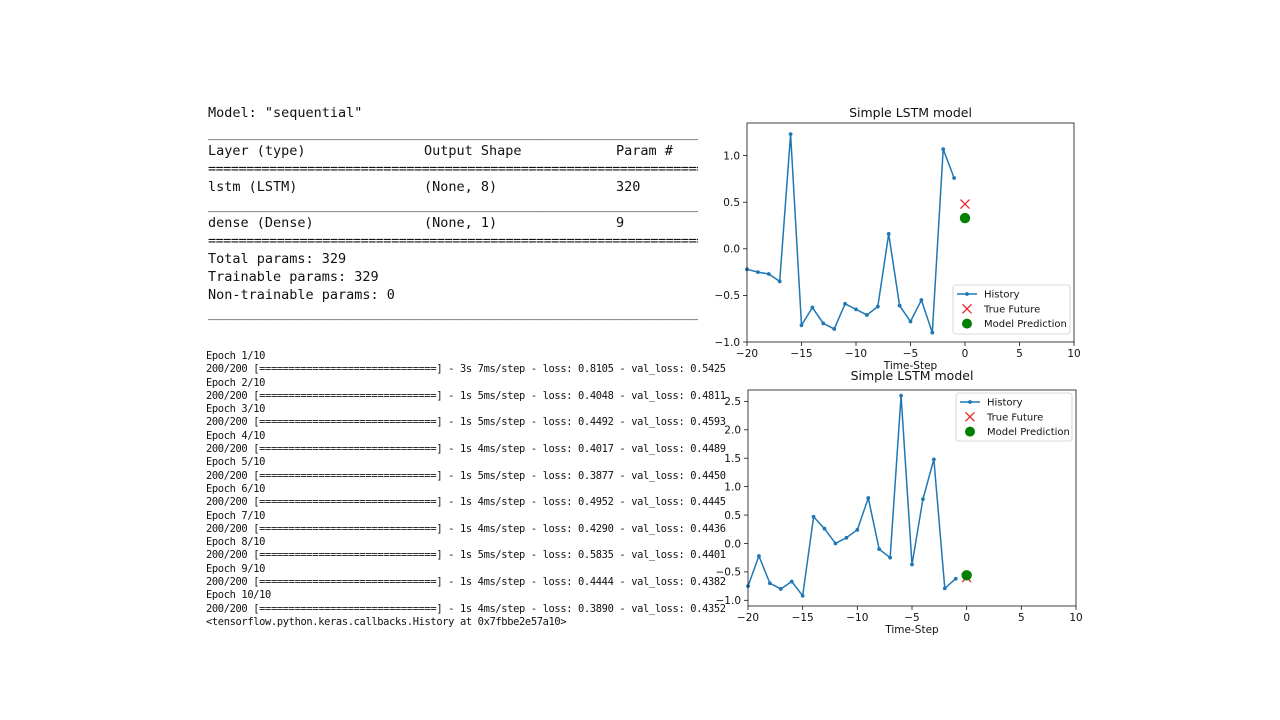 The image size is (1280, 720). I want to click on y-tick-label: 2.5, so click(732, 402).